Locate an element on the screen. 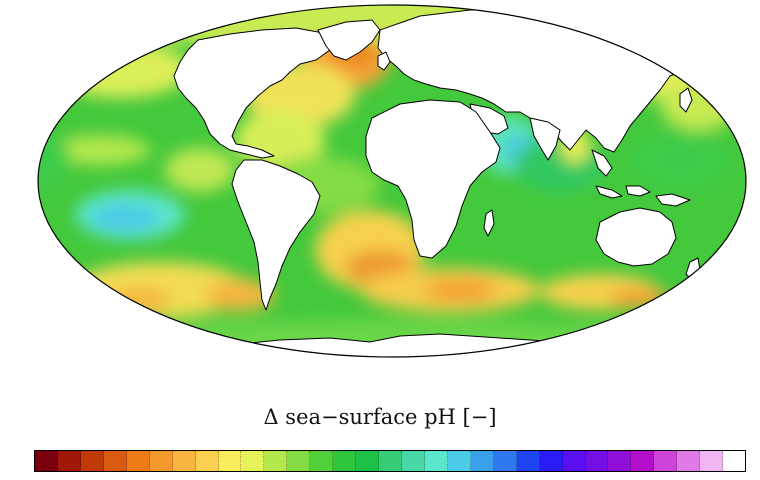 The image size is (760, 480). africa is located at coordinates (433, 179).